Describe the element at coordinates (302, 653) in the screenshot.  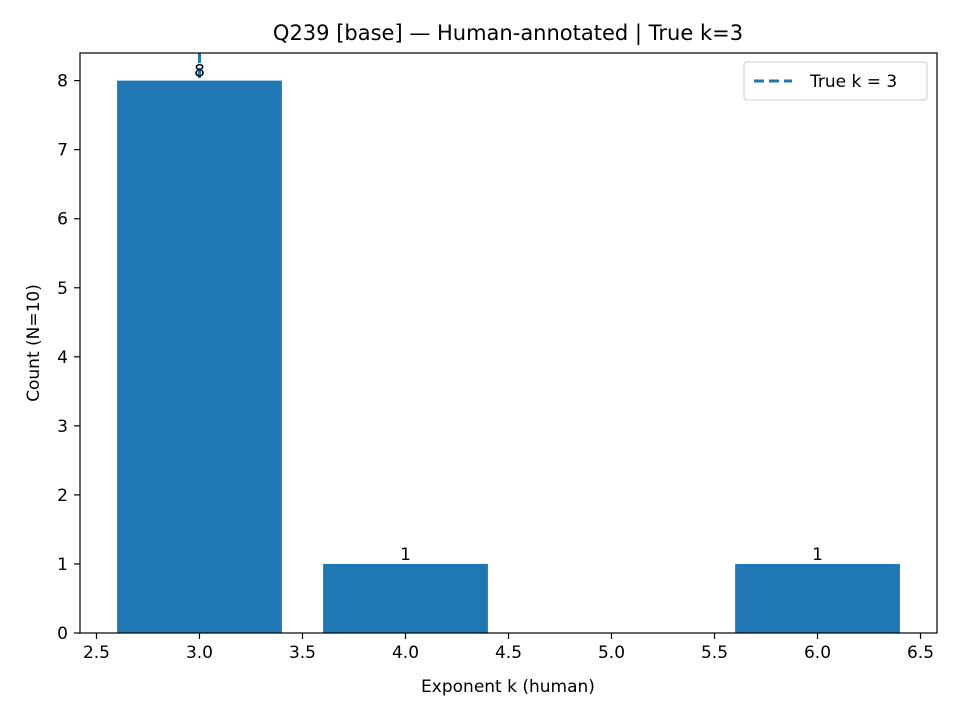
I see `x-tick-label: 3.5` at that location.